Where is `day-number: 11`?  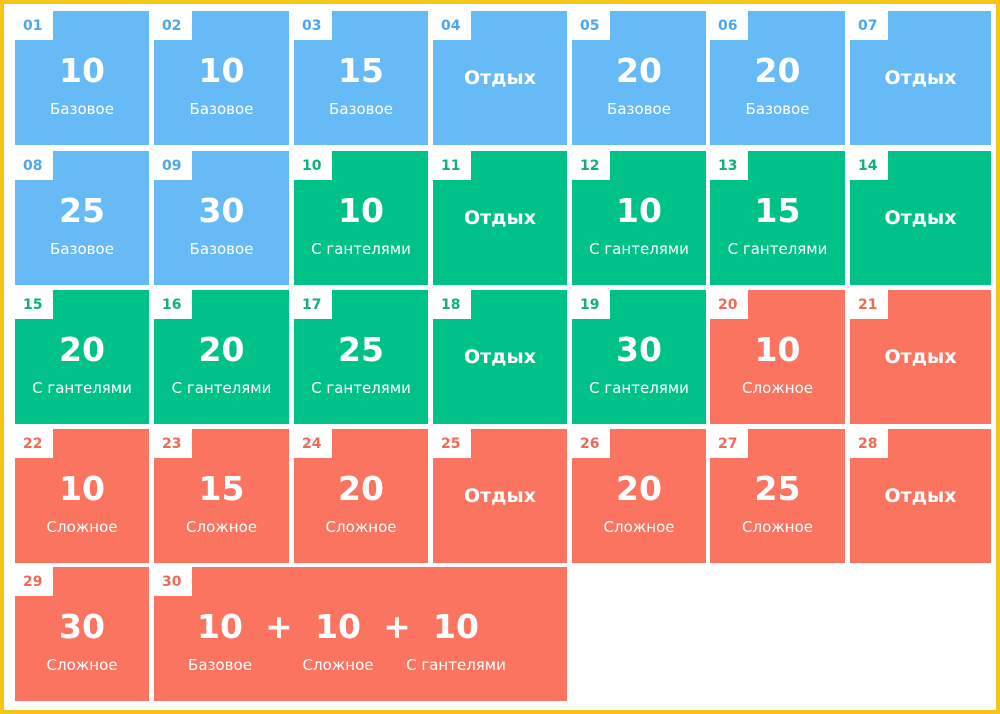
day-number: 11 is located at coordinates (452, 165).